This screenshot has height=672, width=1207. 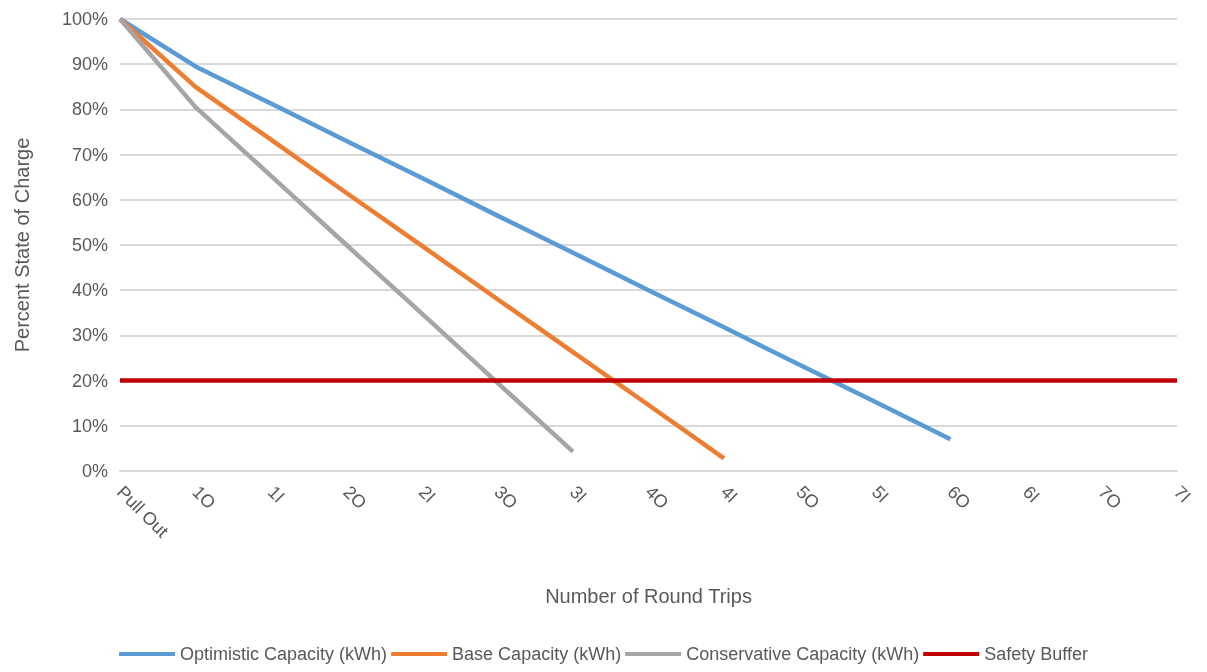 What do you see at coordinates (94, 471) in the screenshot?
I see `y-tick-label: 0%` at bounding box center [94, 471].